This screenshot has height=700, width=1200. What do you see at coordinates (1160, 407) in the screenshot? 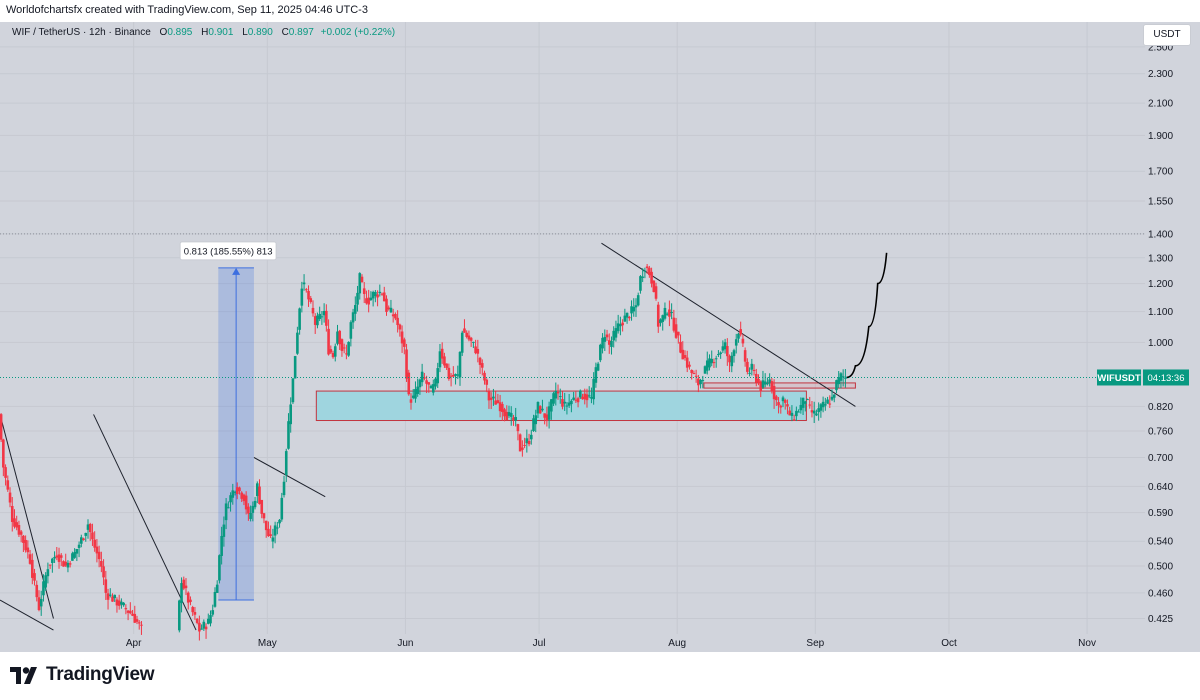
I see `price-tick-label: 0.820` at bounding box center [1160, 407].